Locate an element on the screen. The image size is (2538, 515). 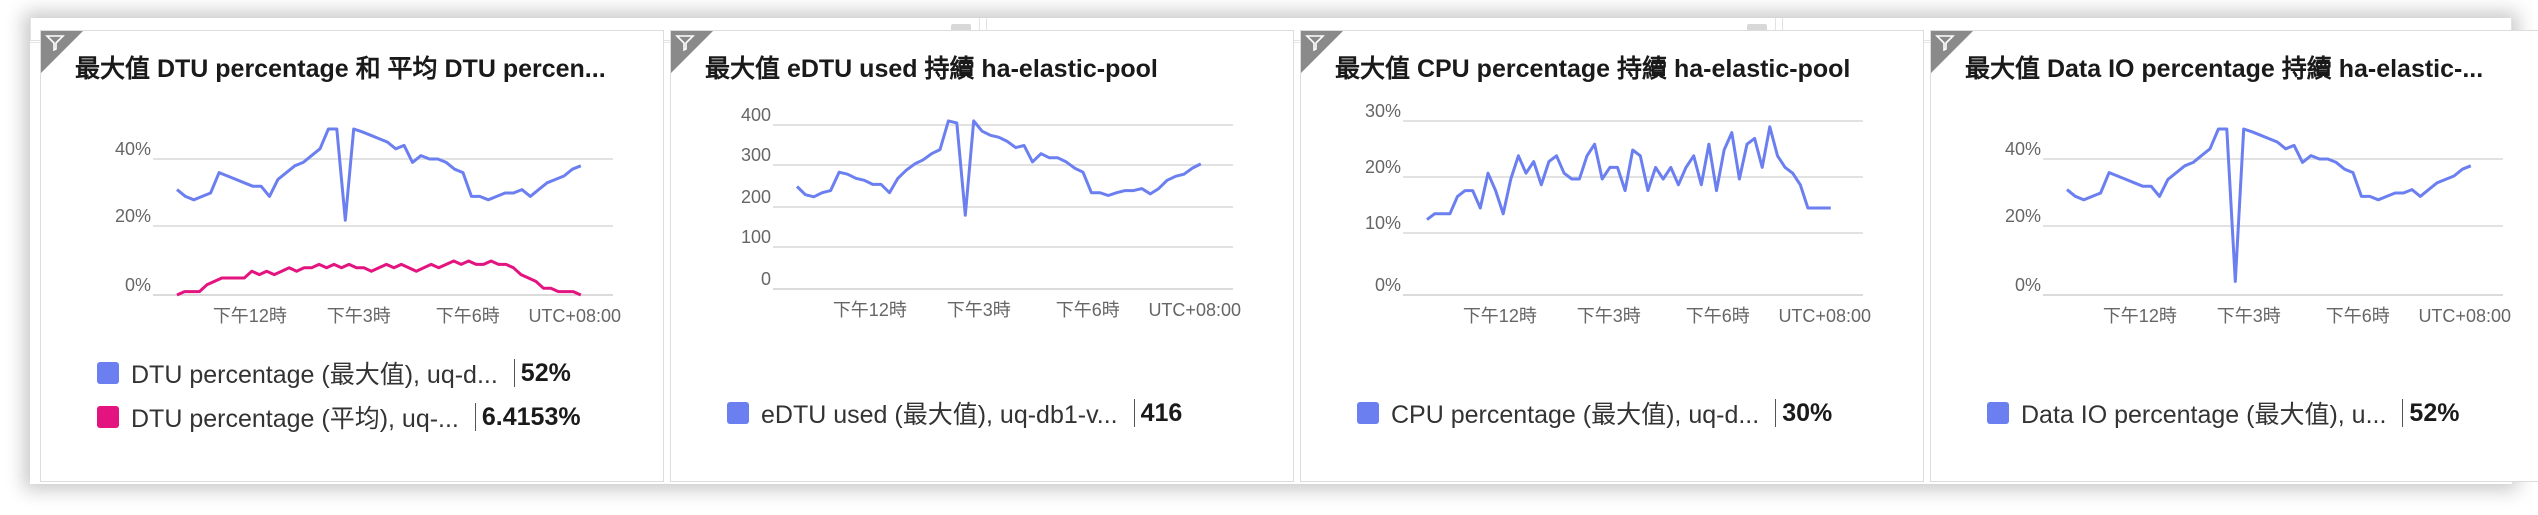
line-chart: 400 300 200 100 0 下午12時 下午3時 下午6時 UTC+08:00 is located at coordinates (991, 212).